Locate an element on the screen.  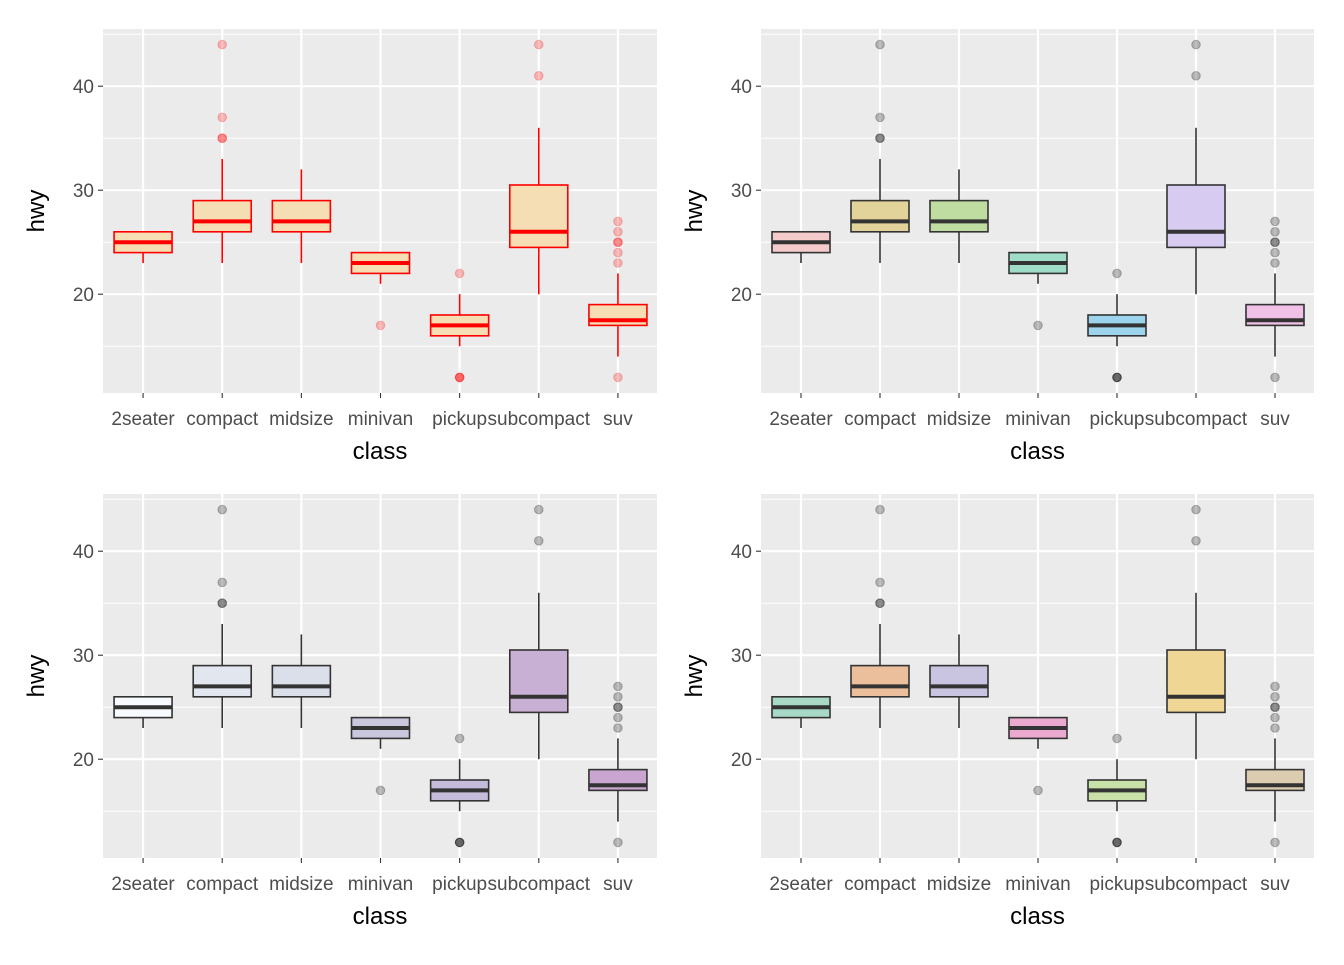
box-suv is located at coordinates (1275, 299).